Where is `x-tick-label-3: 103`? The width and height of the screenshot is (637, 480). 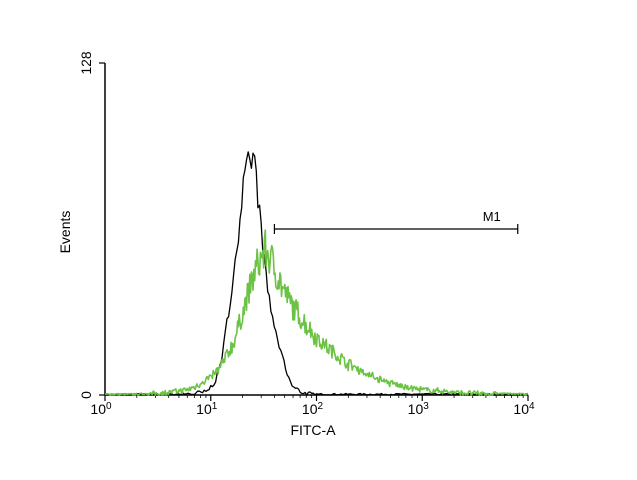 x-tick-label-3: 103 is located at coordinates (419, 409).